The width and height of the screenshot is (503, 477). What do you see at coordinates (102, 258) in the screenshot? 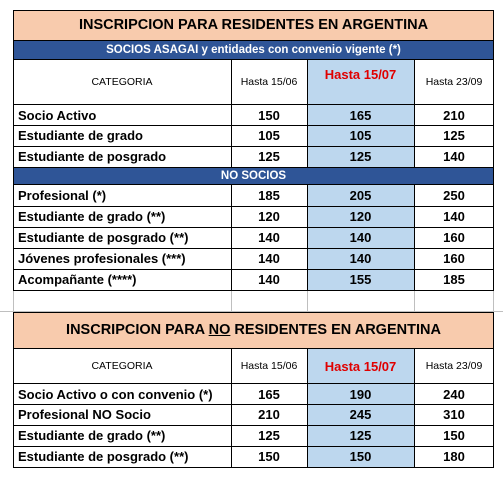
I see `table-row-label: Jóvenes profesionales (***)` at bounding box center [102, 258].